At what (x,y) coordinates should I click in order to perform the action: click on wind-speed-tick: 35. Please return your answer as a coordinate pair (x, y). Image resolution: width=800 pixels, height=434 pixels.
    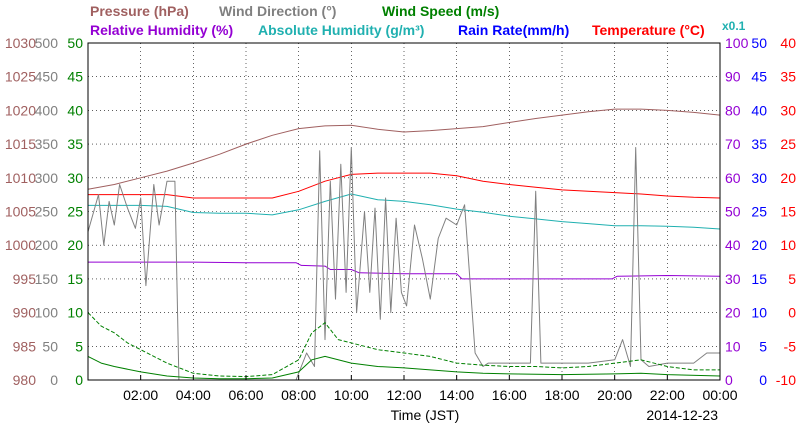
    Looking at the image, I should click on (75, 144).